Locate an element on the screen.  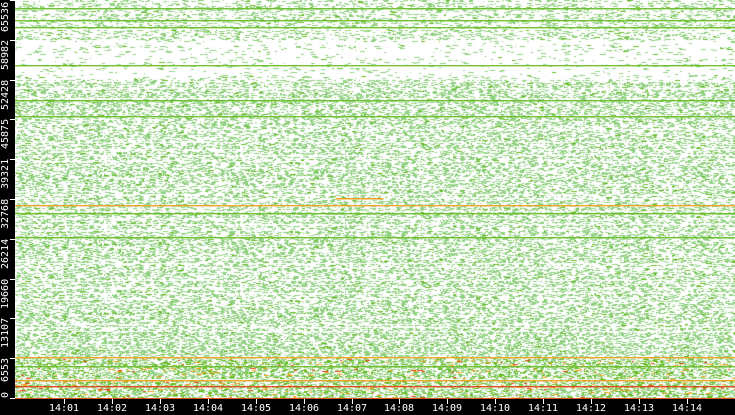
y-tick-label: 52428 is located at coordinates (5, 94).